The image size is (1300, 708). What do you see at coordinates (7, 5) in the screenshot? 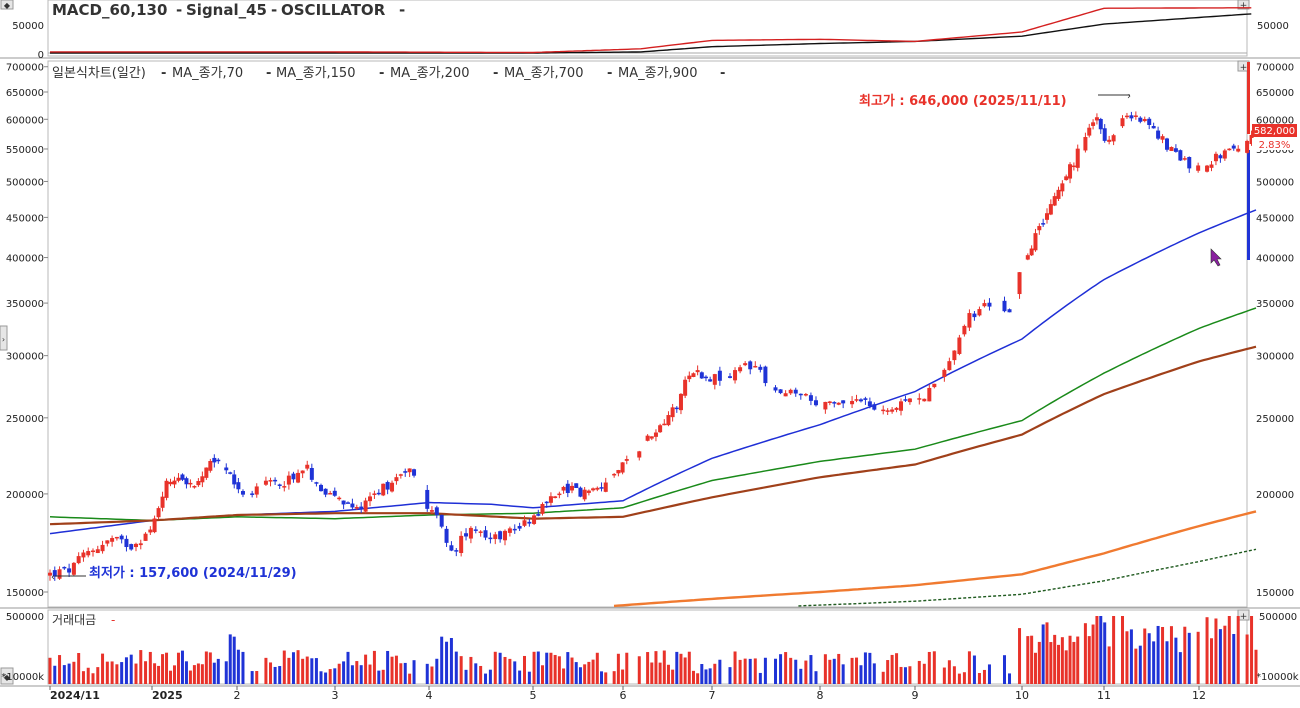
I see `macd-panel-collapse-button: ◆` at bounding box center [7, 5].